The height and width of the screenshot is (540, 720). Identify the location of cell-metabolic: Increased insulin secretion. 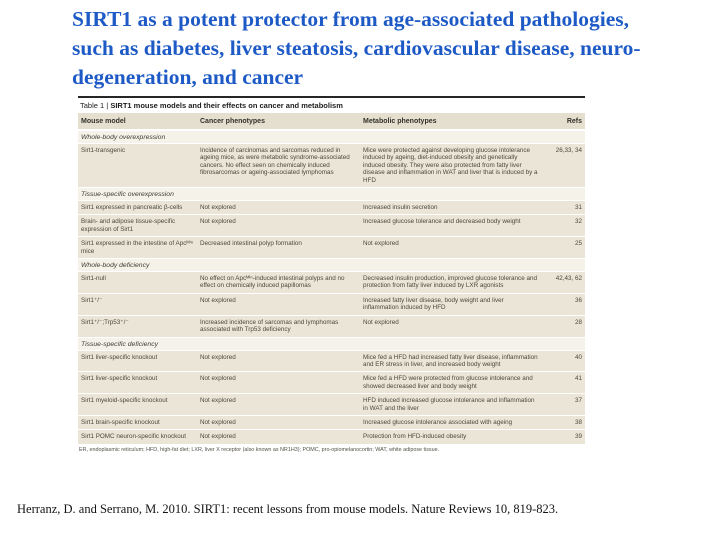
(400, 208).